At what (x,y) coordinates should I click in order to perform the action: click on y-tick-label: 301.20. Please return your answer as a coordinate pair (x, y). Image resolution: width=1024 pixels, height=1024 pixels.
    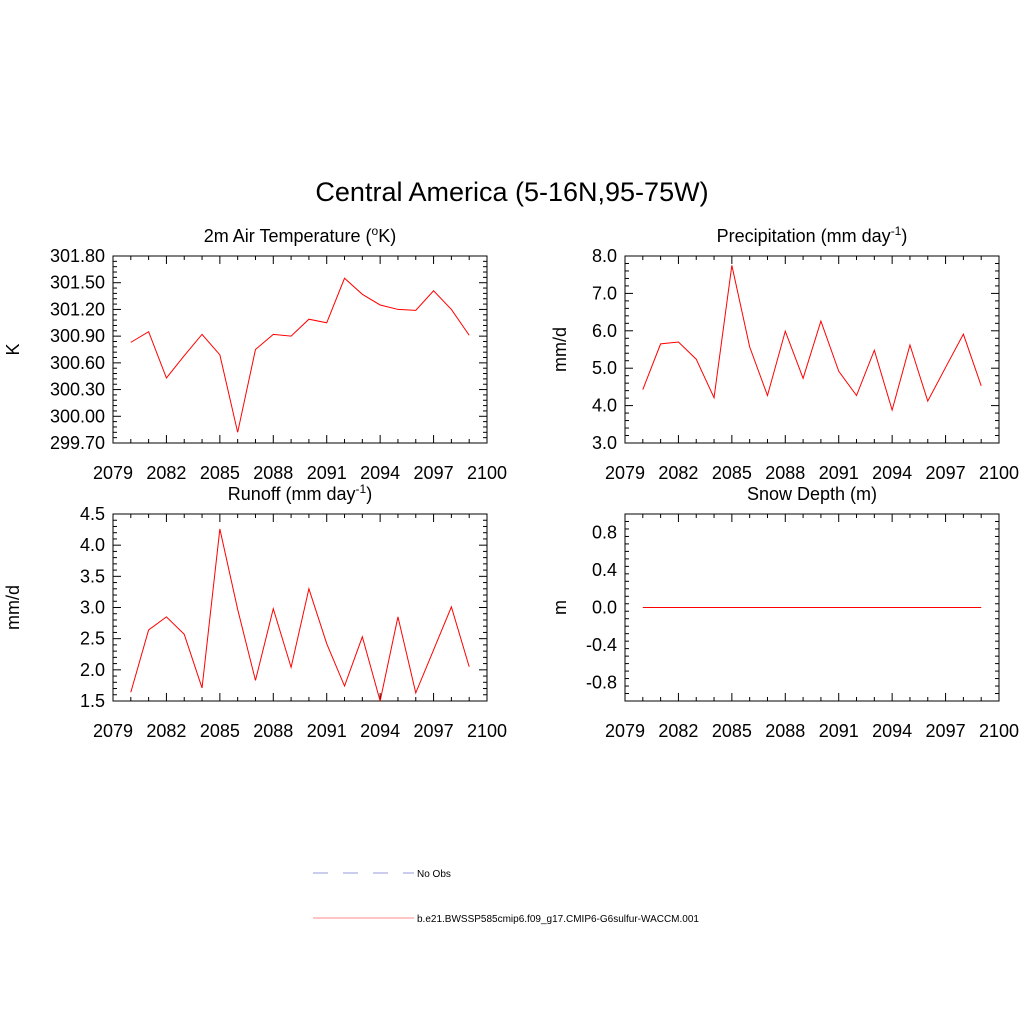
    Looking at the image, I should click on (77, 309).